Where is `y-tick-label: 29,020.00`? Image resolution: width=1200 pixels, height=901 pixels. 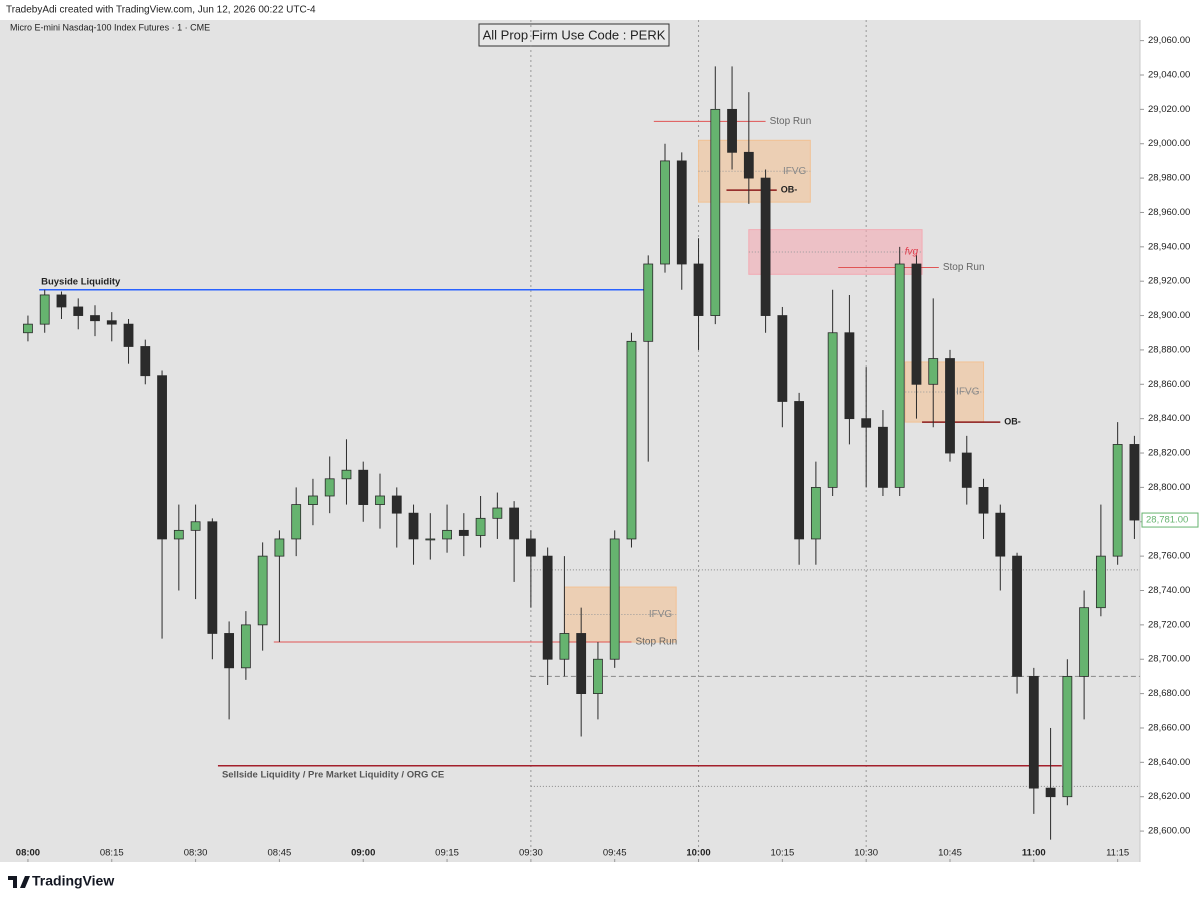 y-tick-label: 29,020.00 is located at coordinates (1169, 109).